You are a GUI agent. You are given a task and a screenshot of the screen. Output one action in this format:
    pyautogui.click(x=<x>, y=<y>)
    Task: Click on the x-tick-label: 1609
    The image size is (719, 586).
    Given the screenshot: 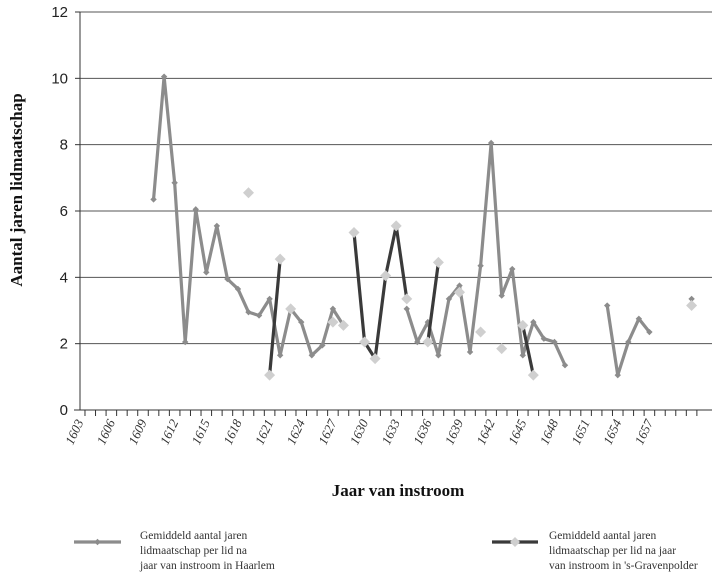 What is the action you would take?
    pyautogui.click(x=137, y=431)
    